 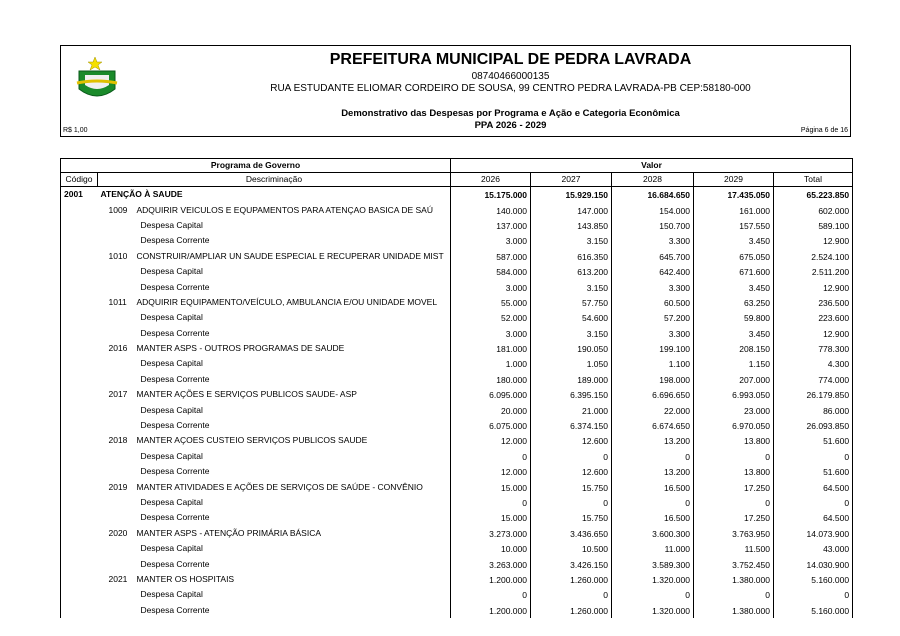 What do you see at coordinates (813, 364) in the screenshot?
I see `value-cell: 4.300` at bounding box center [813, 364].